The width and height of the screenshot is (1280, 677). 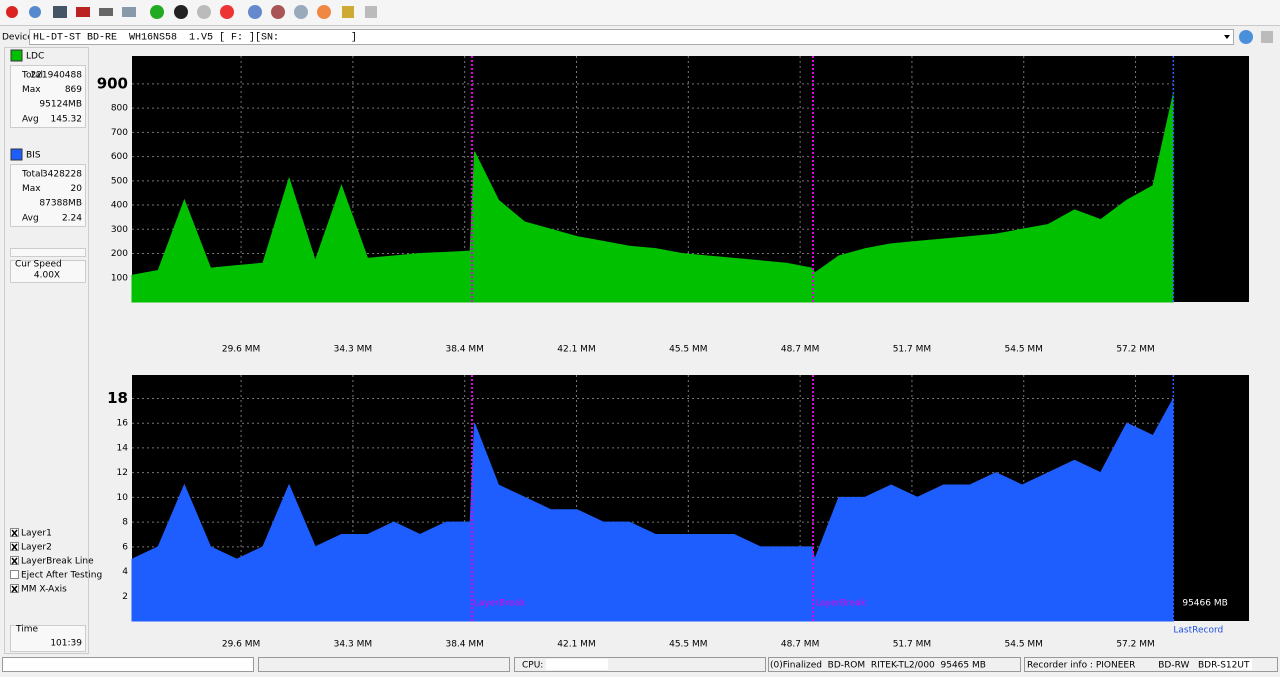 I want to click on stat-value: 145.32, so click(x=67, y=119).